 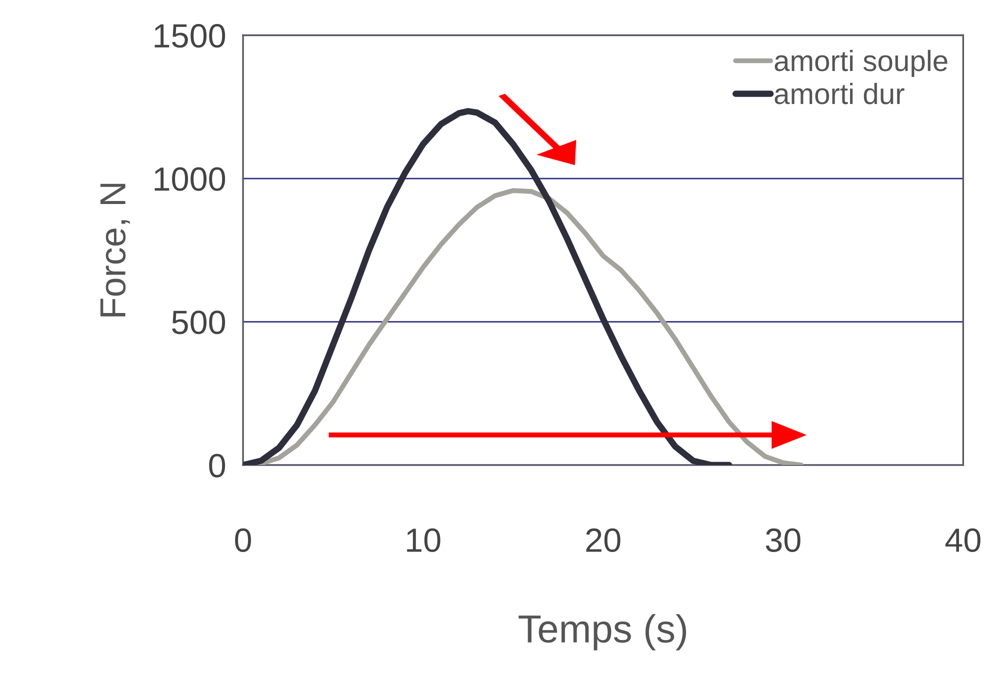 I want to click on y-tick-label: 500, so click(x=199, y=322).